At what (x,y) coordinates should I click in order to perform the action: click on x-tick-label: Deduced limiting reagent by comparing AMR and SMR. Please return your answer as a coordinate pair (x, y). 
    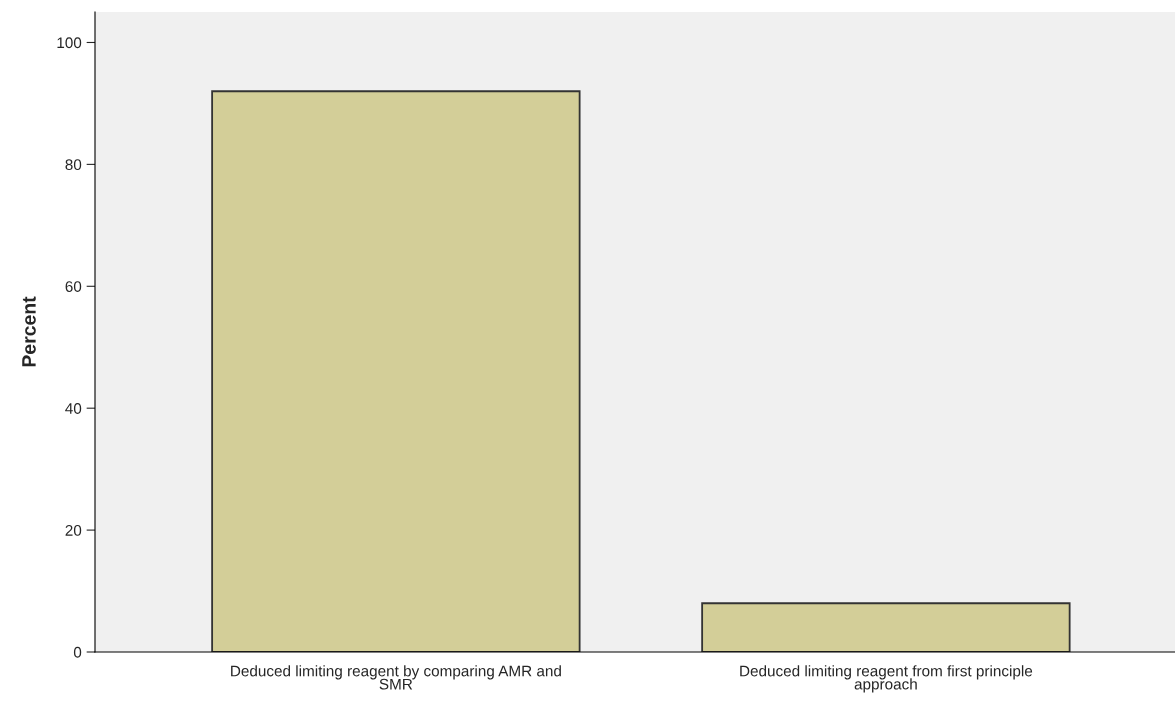
    Looking at the image, I should click on (396, 677).